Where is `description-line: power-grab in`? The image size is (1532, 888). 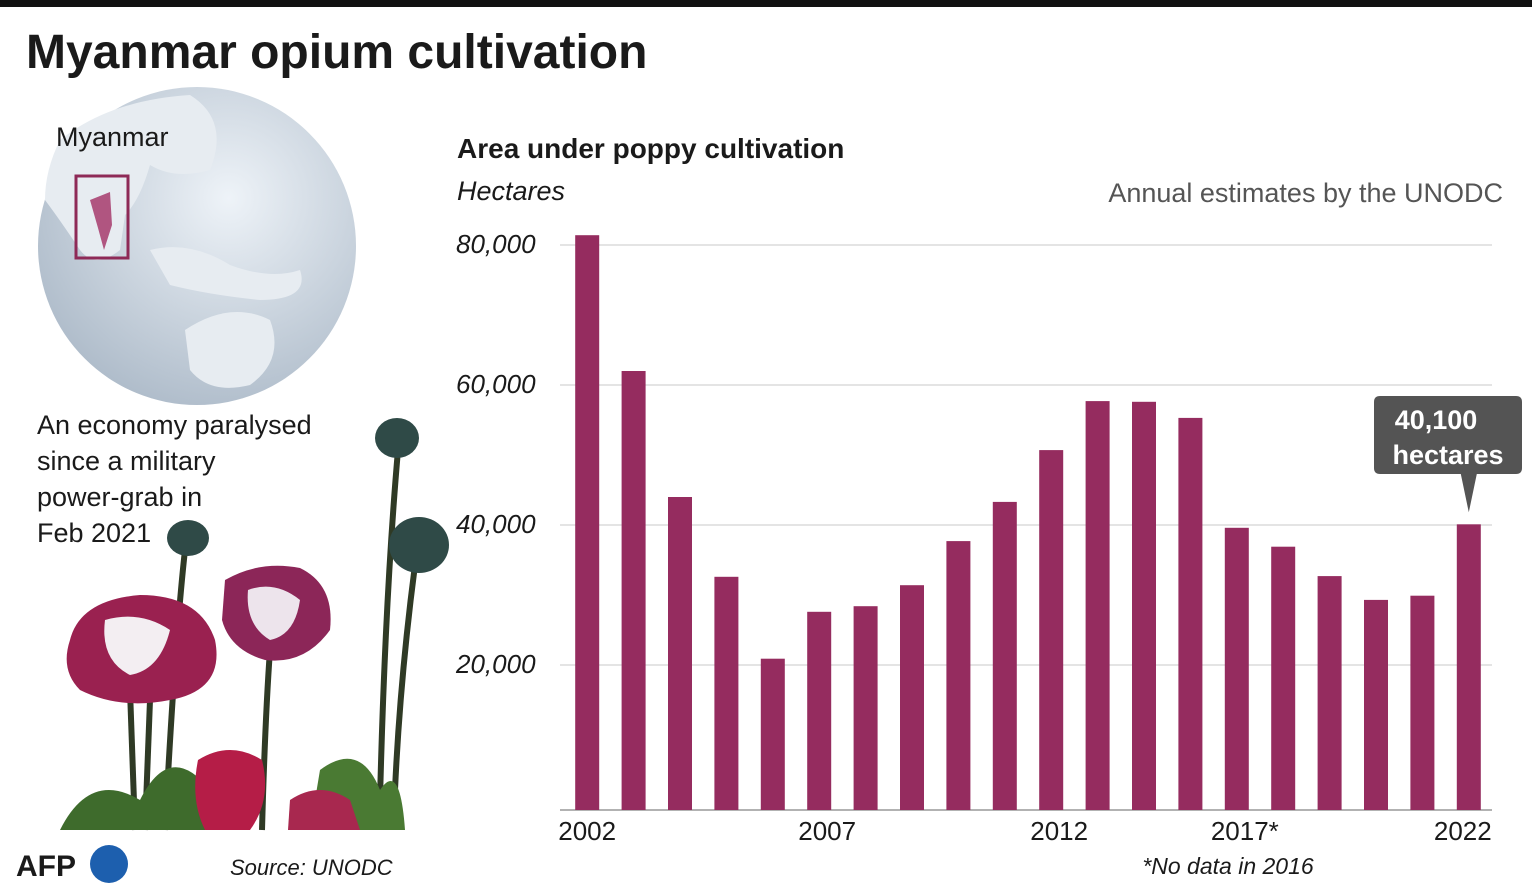
description-line: power-grab in is located at coordinates (119, 497).